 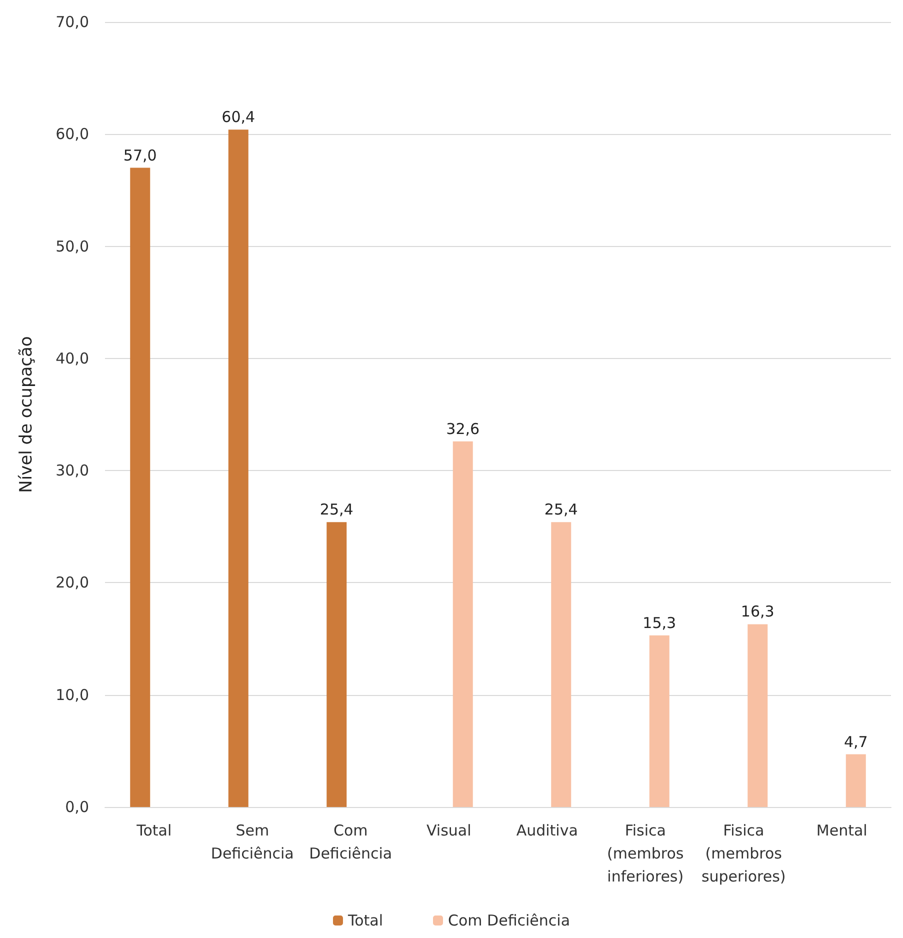 What do you see at coordinates (757, 611) in the screenshot?
I see `data-label: 16,3` at bounding box center [757, 611].